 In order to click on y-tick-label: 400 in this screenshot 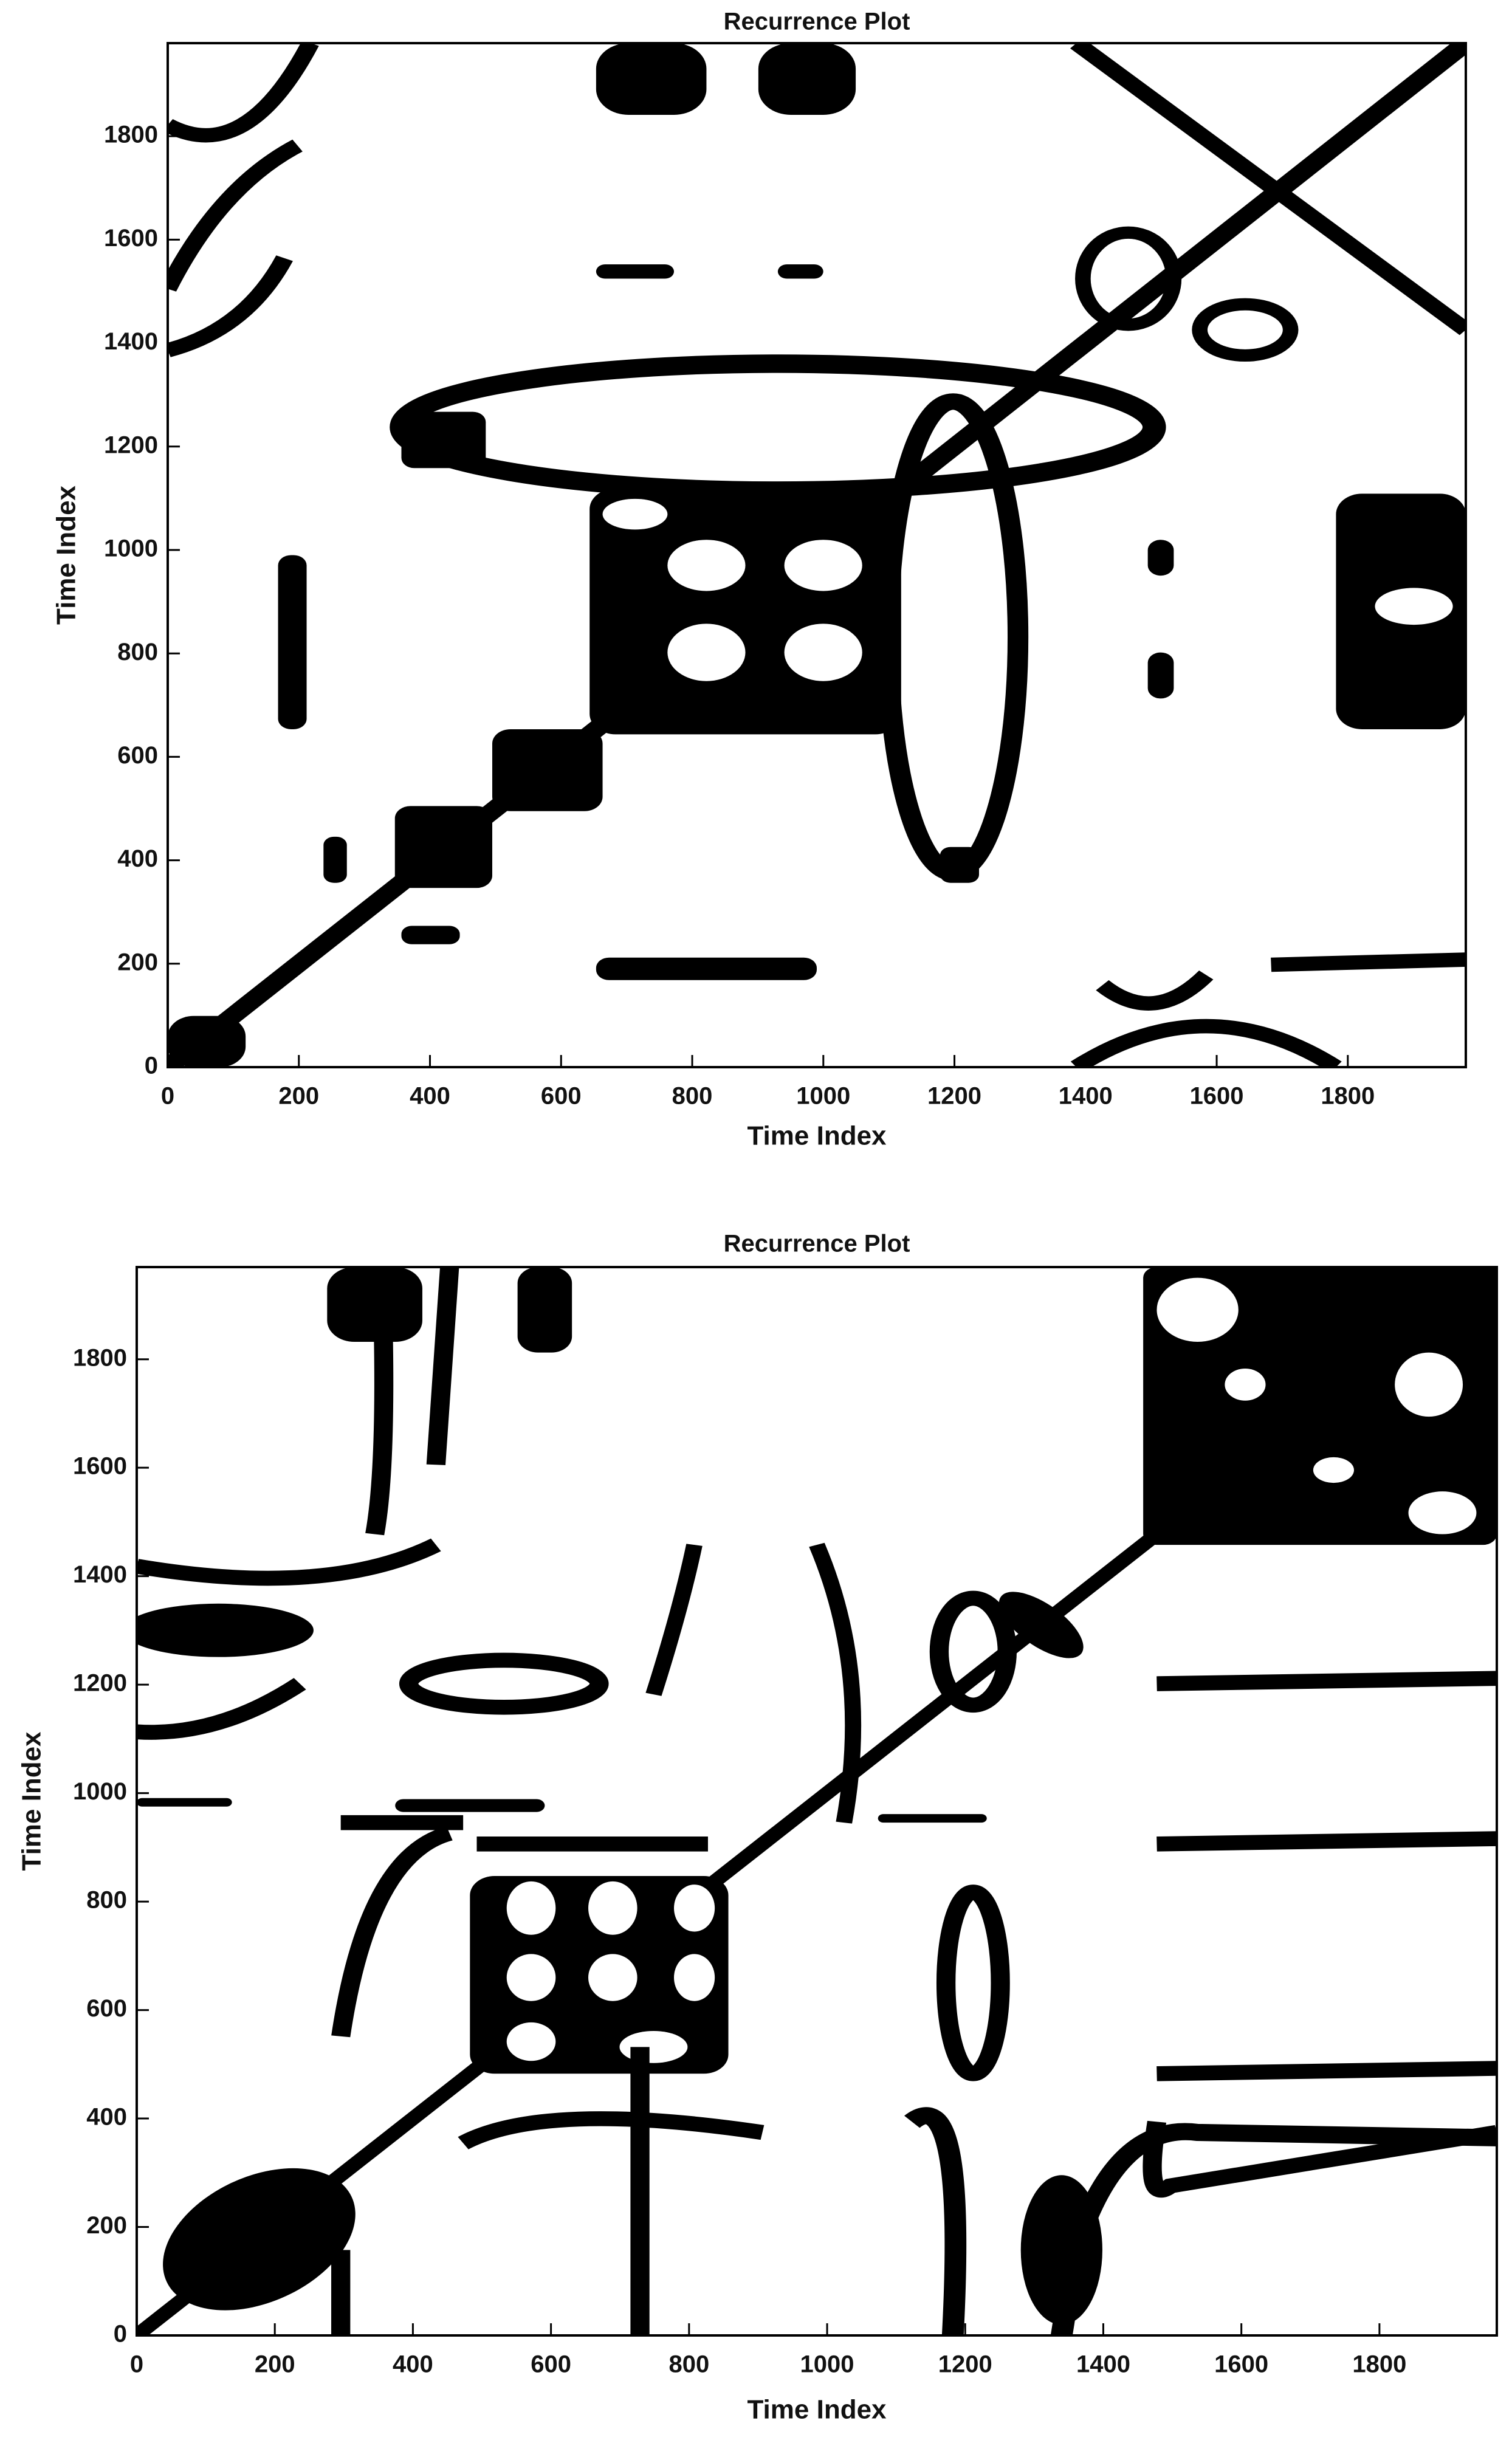, I will do `click(106, 2117)`.